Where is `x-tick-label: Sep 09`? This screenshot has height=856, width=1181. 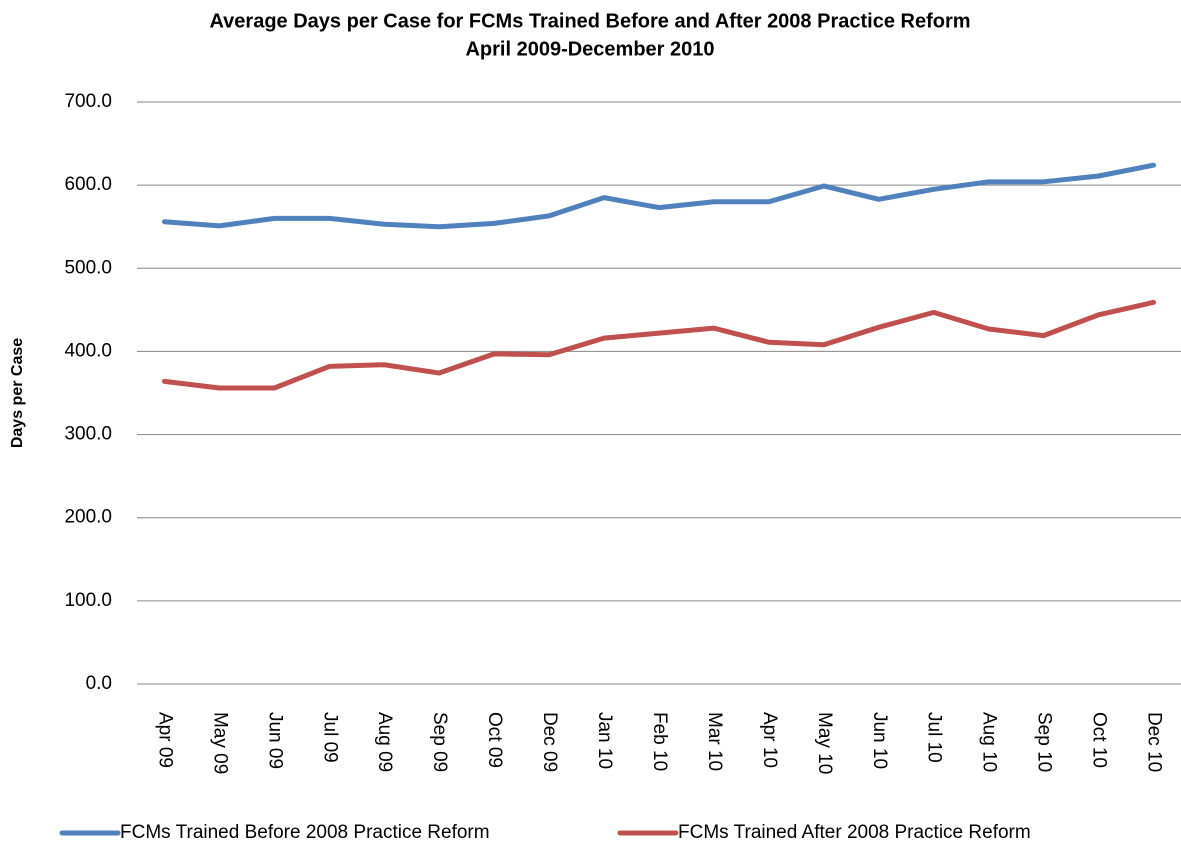 x-tick-label: Sep 09 is located at coordinates (439, 742).